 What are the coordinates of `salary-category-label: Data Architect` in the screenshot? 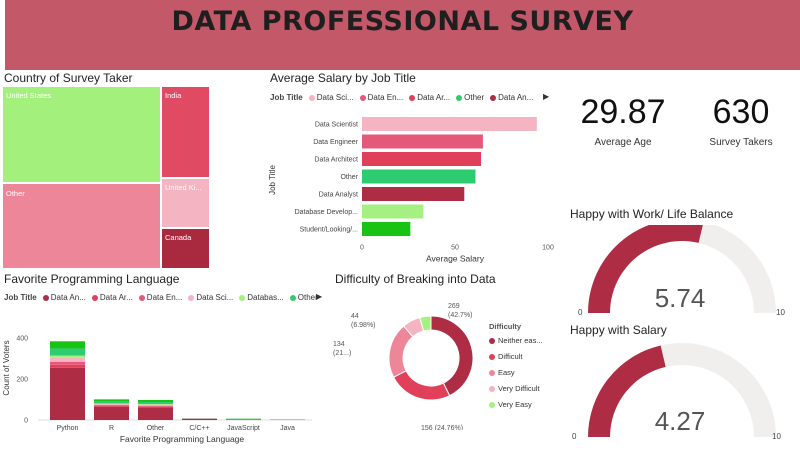 It's located at (336, 160).